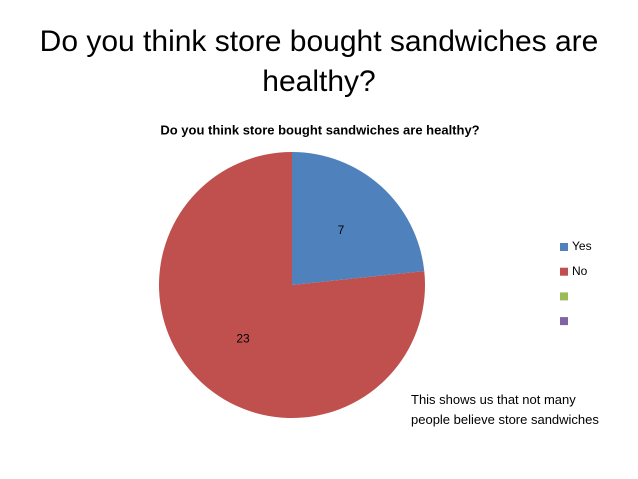  What do you see at coordinates (580, 271) in the screenshot?
I see `legend-label: No` at bounding box center [580, 271].